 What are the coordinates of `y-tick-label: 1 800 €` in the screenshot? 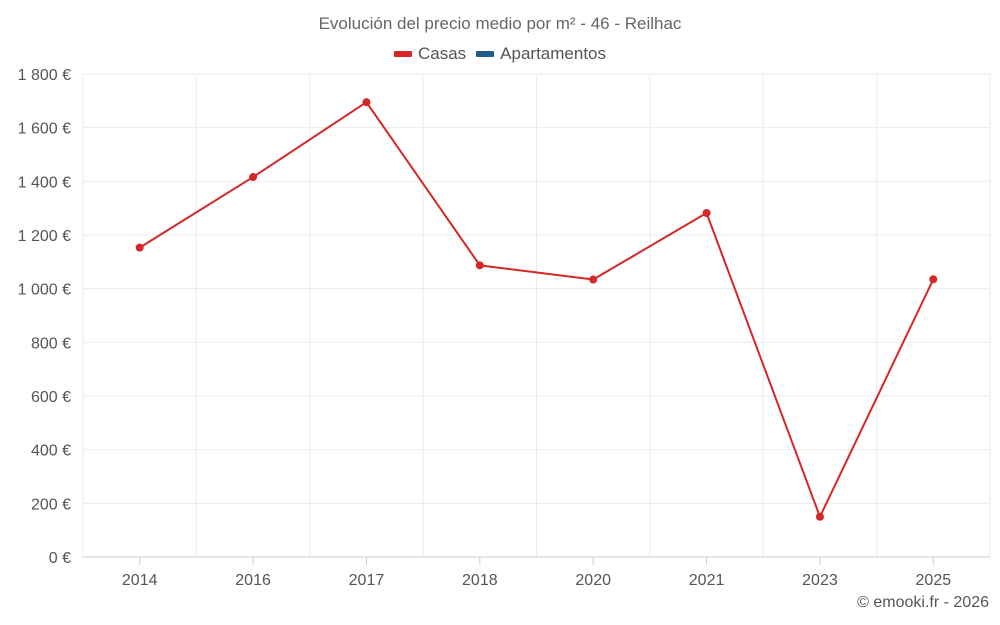 It's located at (44, 75).